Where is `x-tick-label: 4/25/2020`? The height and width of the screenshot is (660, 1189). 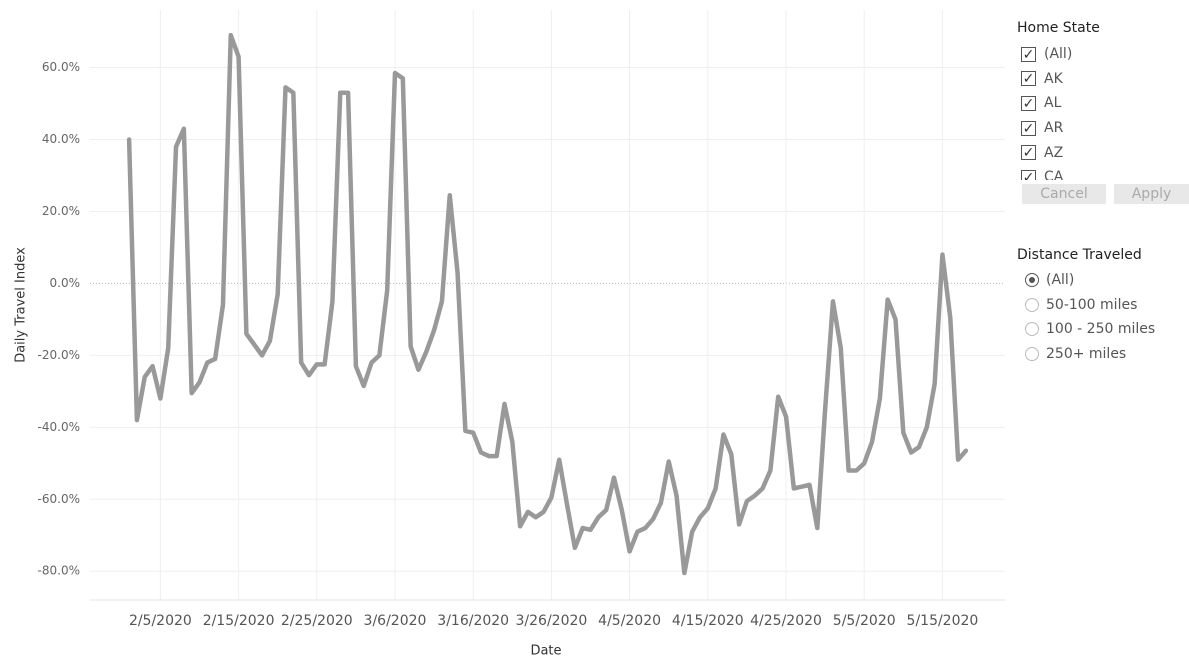 x-tick-label: 4/25/2020 is located at coordinates (786, 621).